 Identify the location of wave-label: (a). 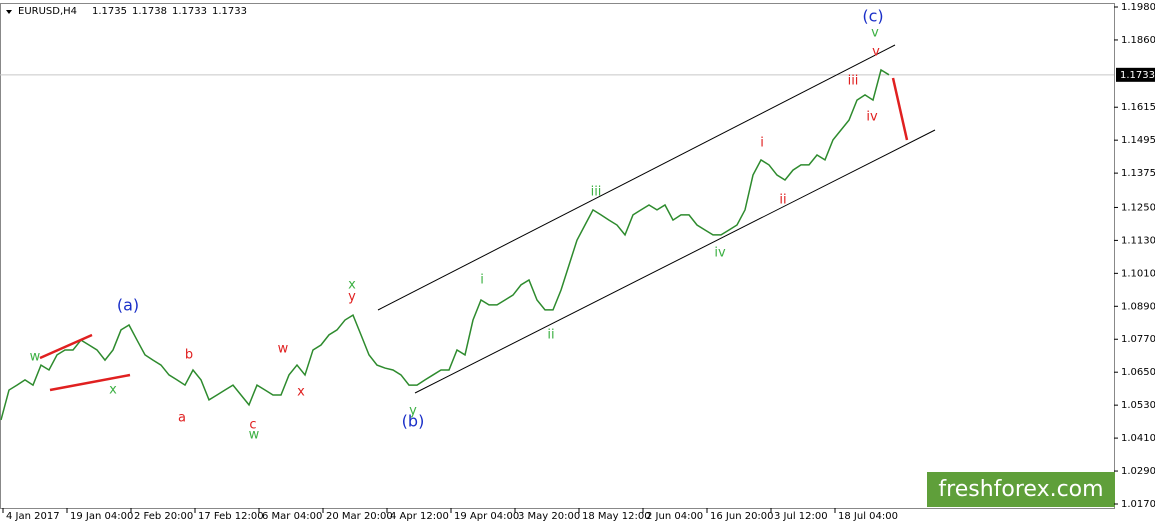
(128, 305).